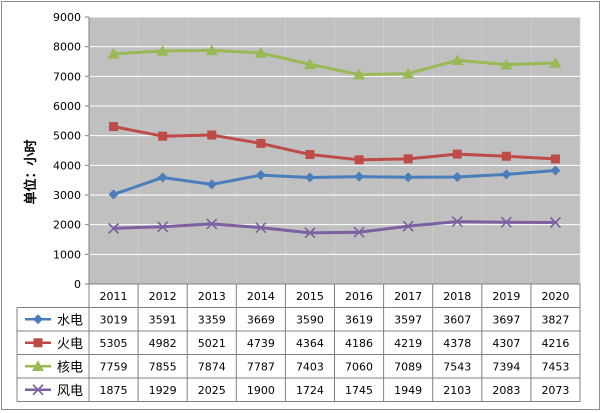 The width and height of the screenshot is (601, 413). Describe the element at coordinates (310, 390) in the screenshot. I see `data-label: 1724` at that location.